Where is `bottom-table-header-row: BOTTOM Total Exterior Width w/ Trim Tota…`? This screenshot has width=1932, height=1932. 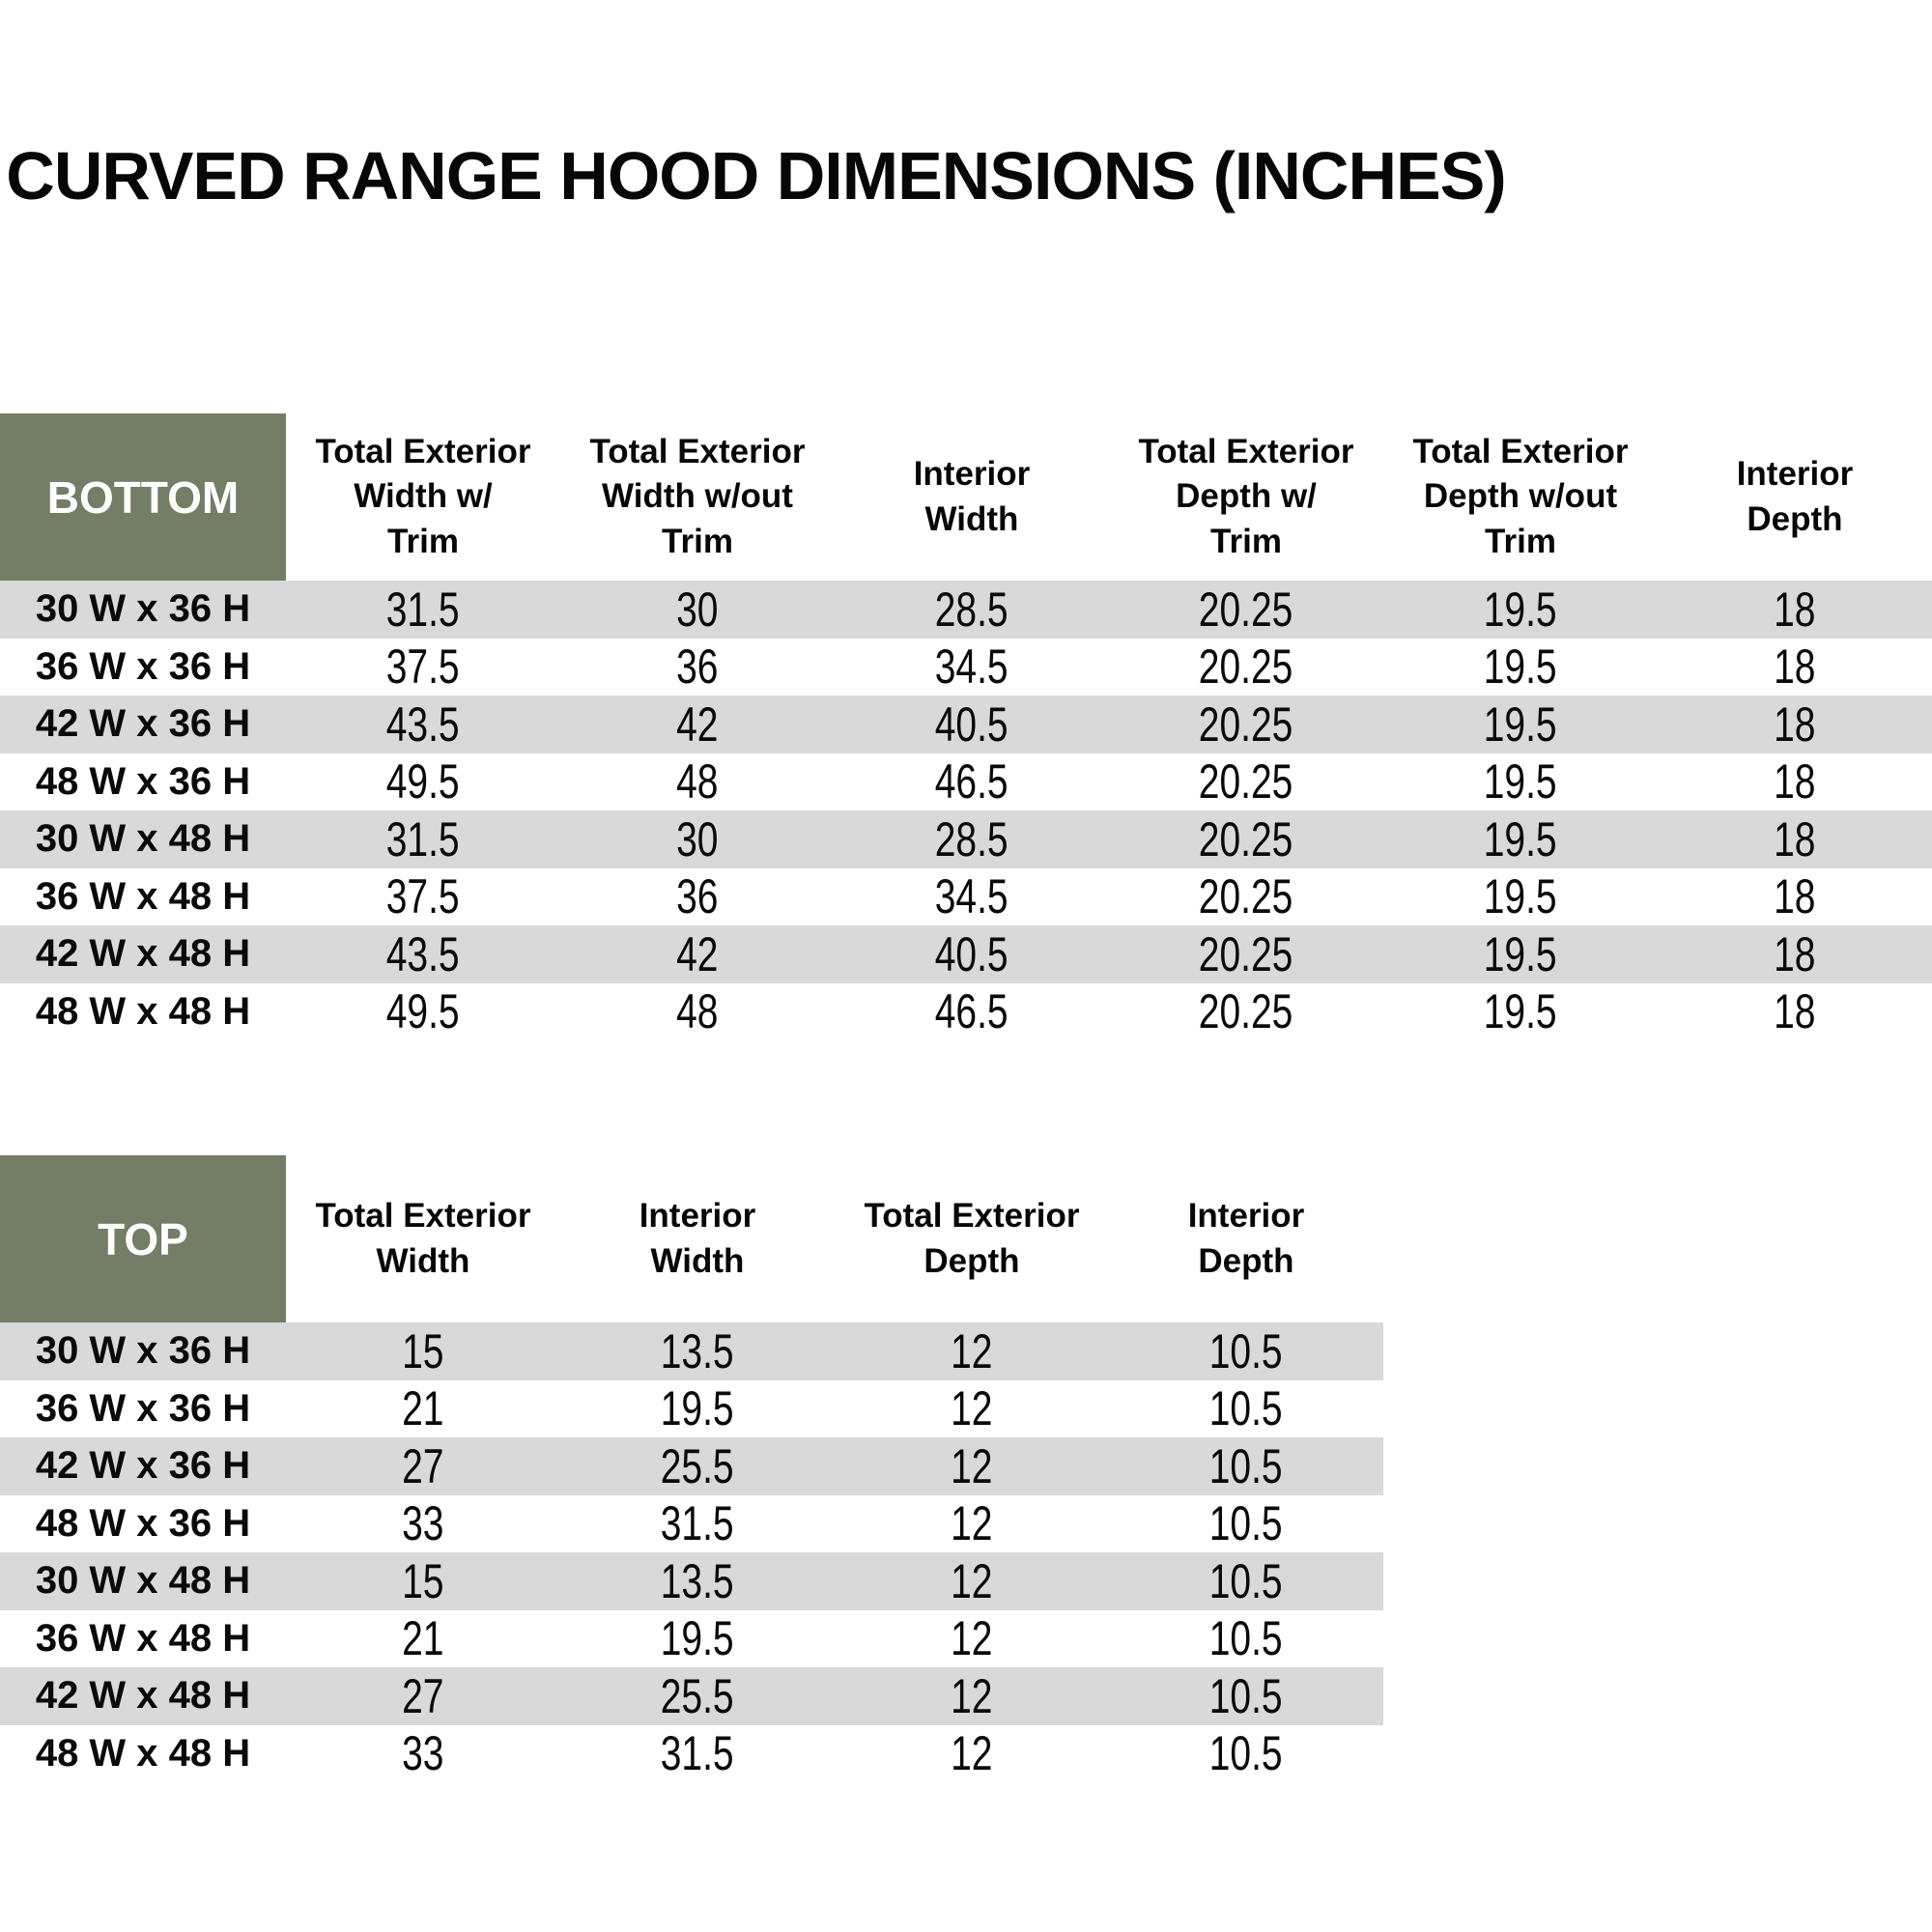 bottom-table-header-row: BOTTOM Total Exterior Width w/ Trim Tota… is located at coordinates (966, 497).